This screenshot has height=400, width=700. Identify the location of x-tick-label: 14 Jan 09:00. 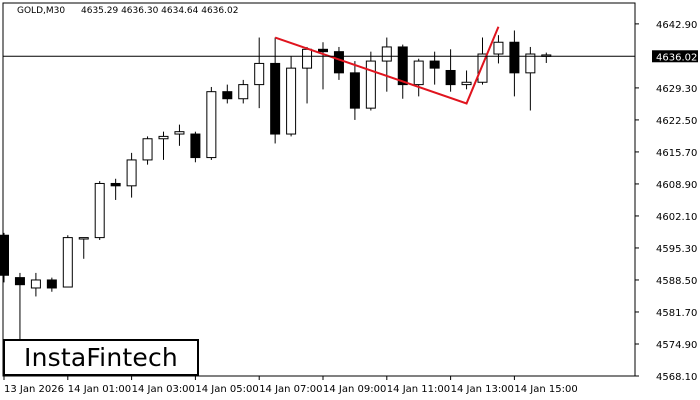
(354, 389).